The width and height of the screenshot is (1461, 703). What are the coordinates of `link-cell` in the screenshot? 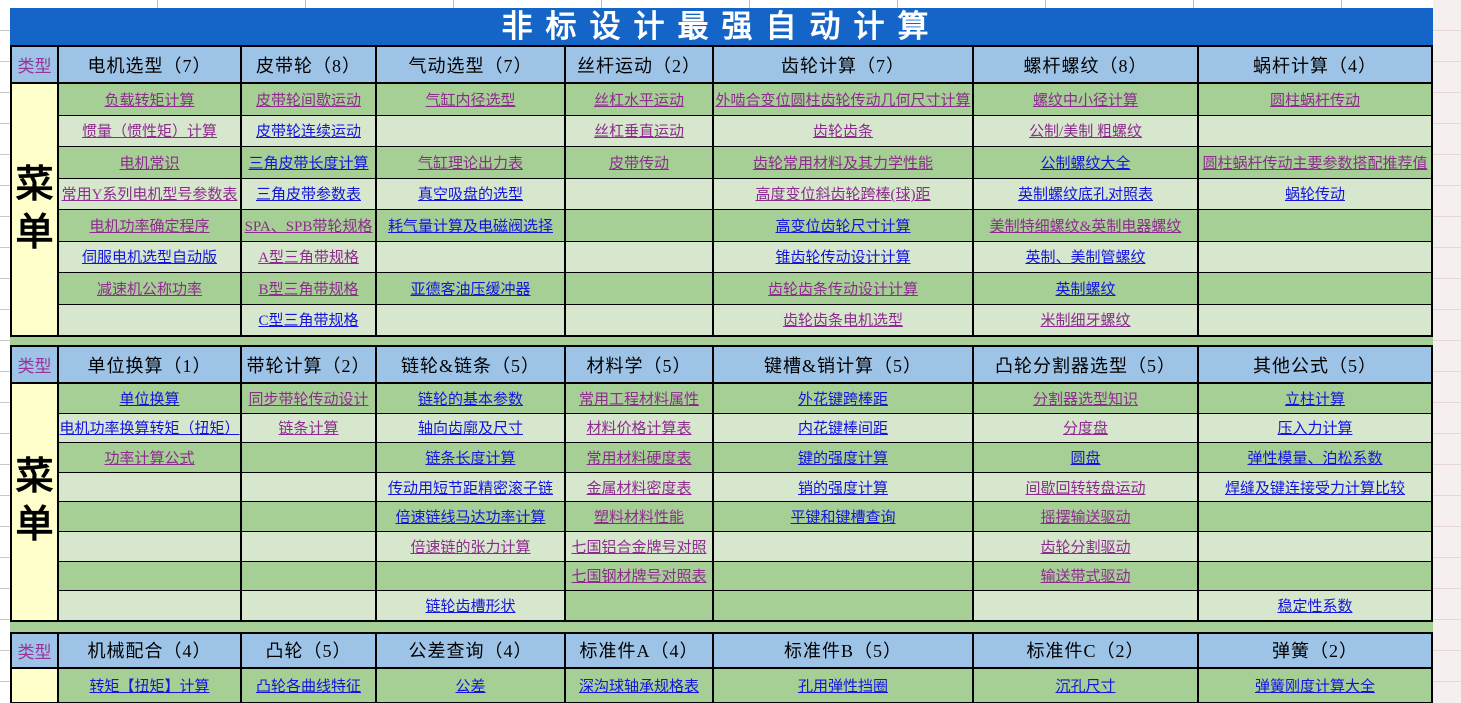 It's located at (843, 576).